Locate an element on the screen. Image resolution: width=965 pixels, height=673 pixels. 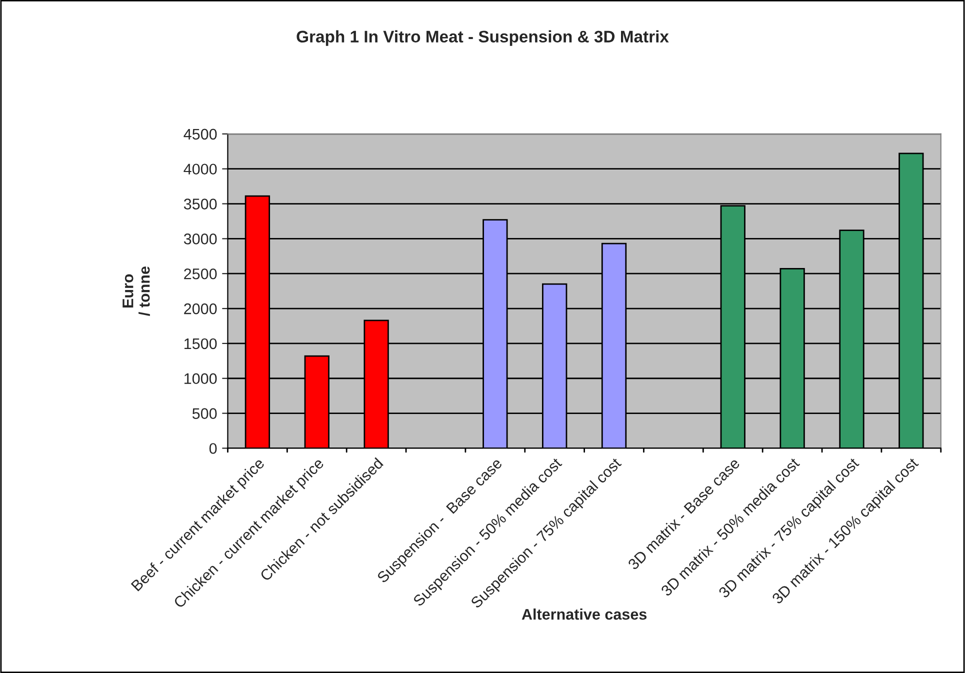
y-tick-label: 3500 is located at coordinates (200, 204).